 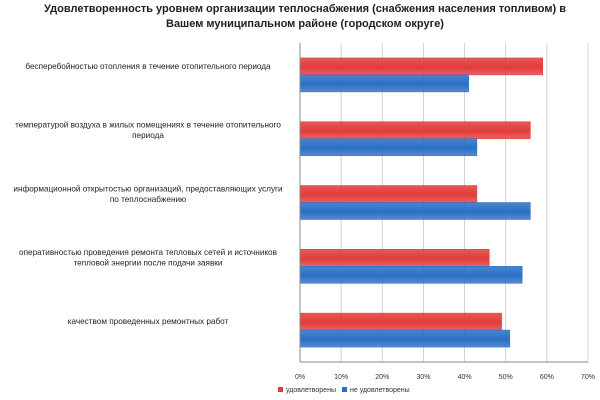 I want to click on legend-label: удовлетворены, so click(x=311, y=390).